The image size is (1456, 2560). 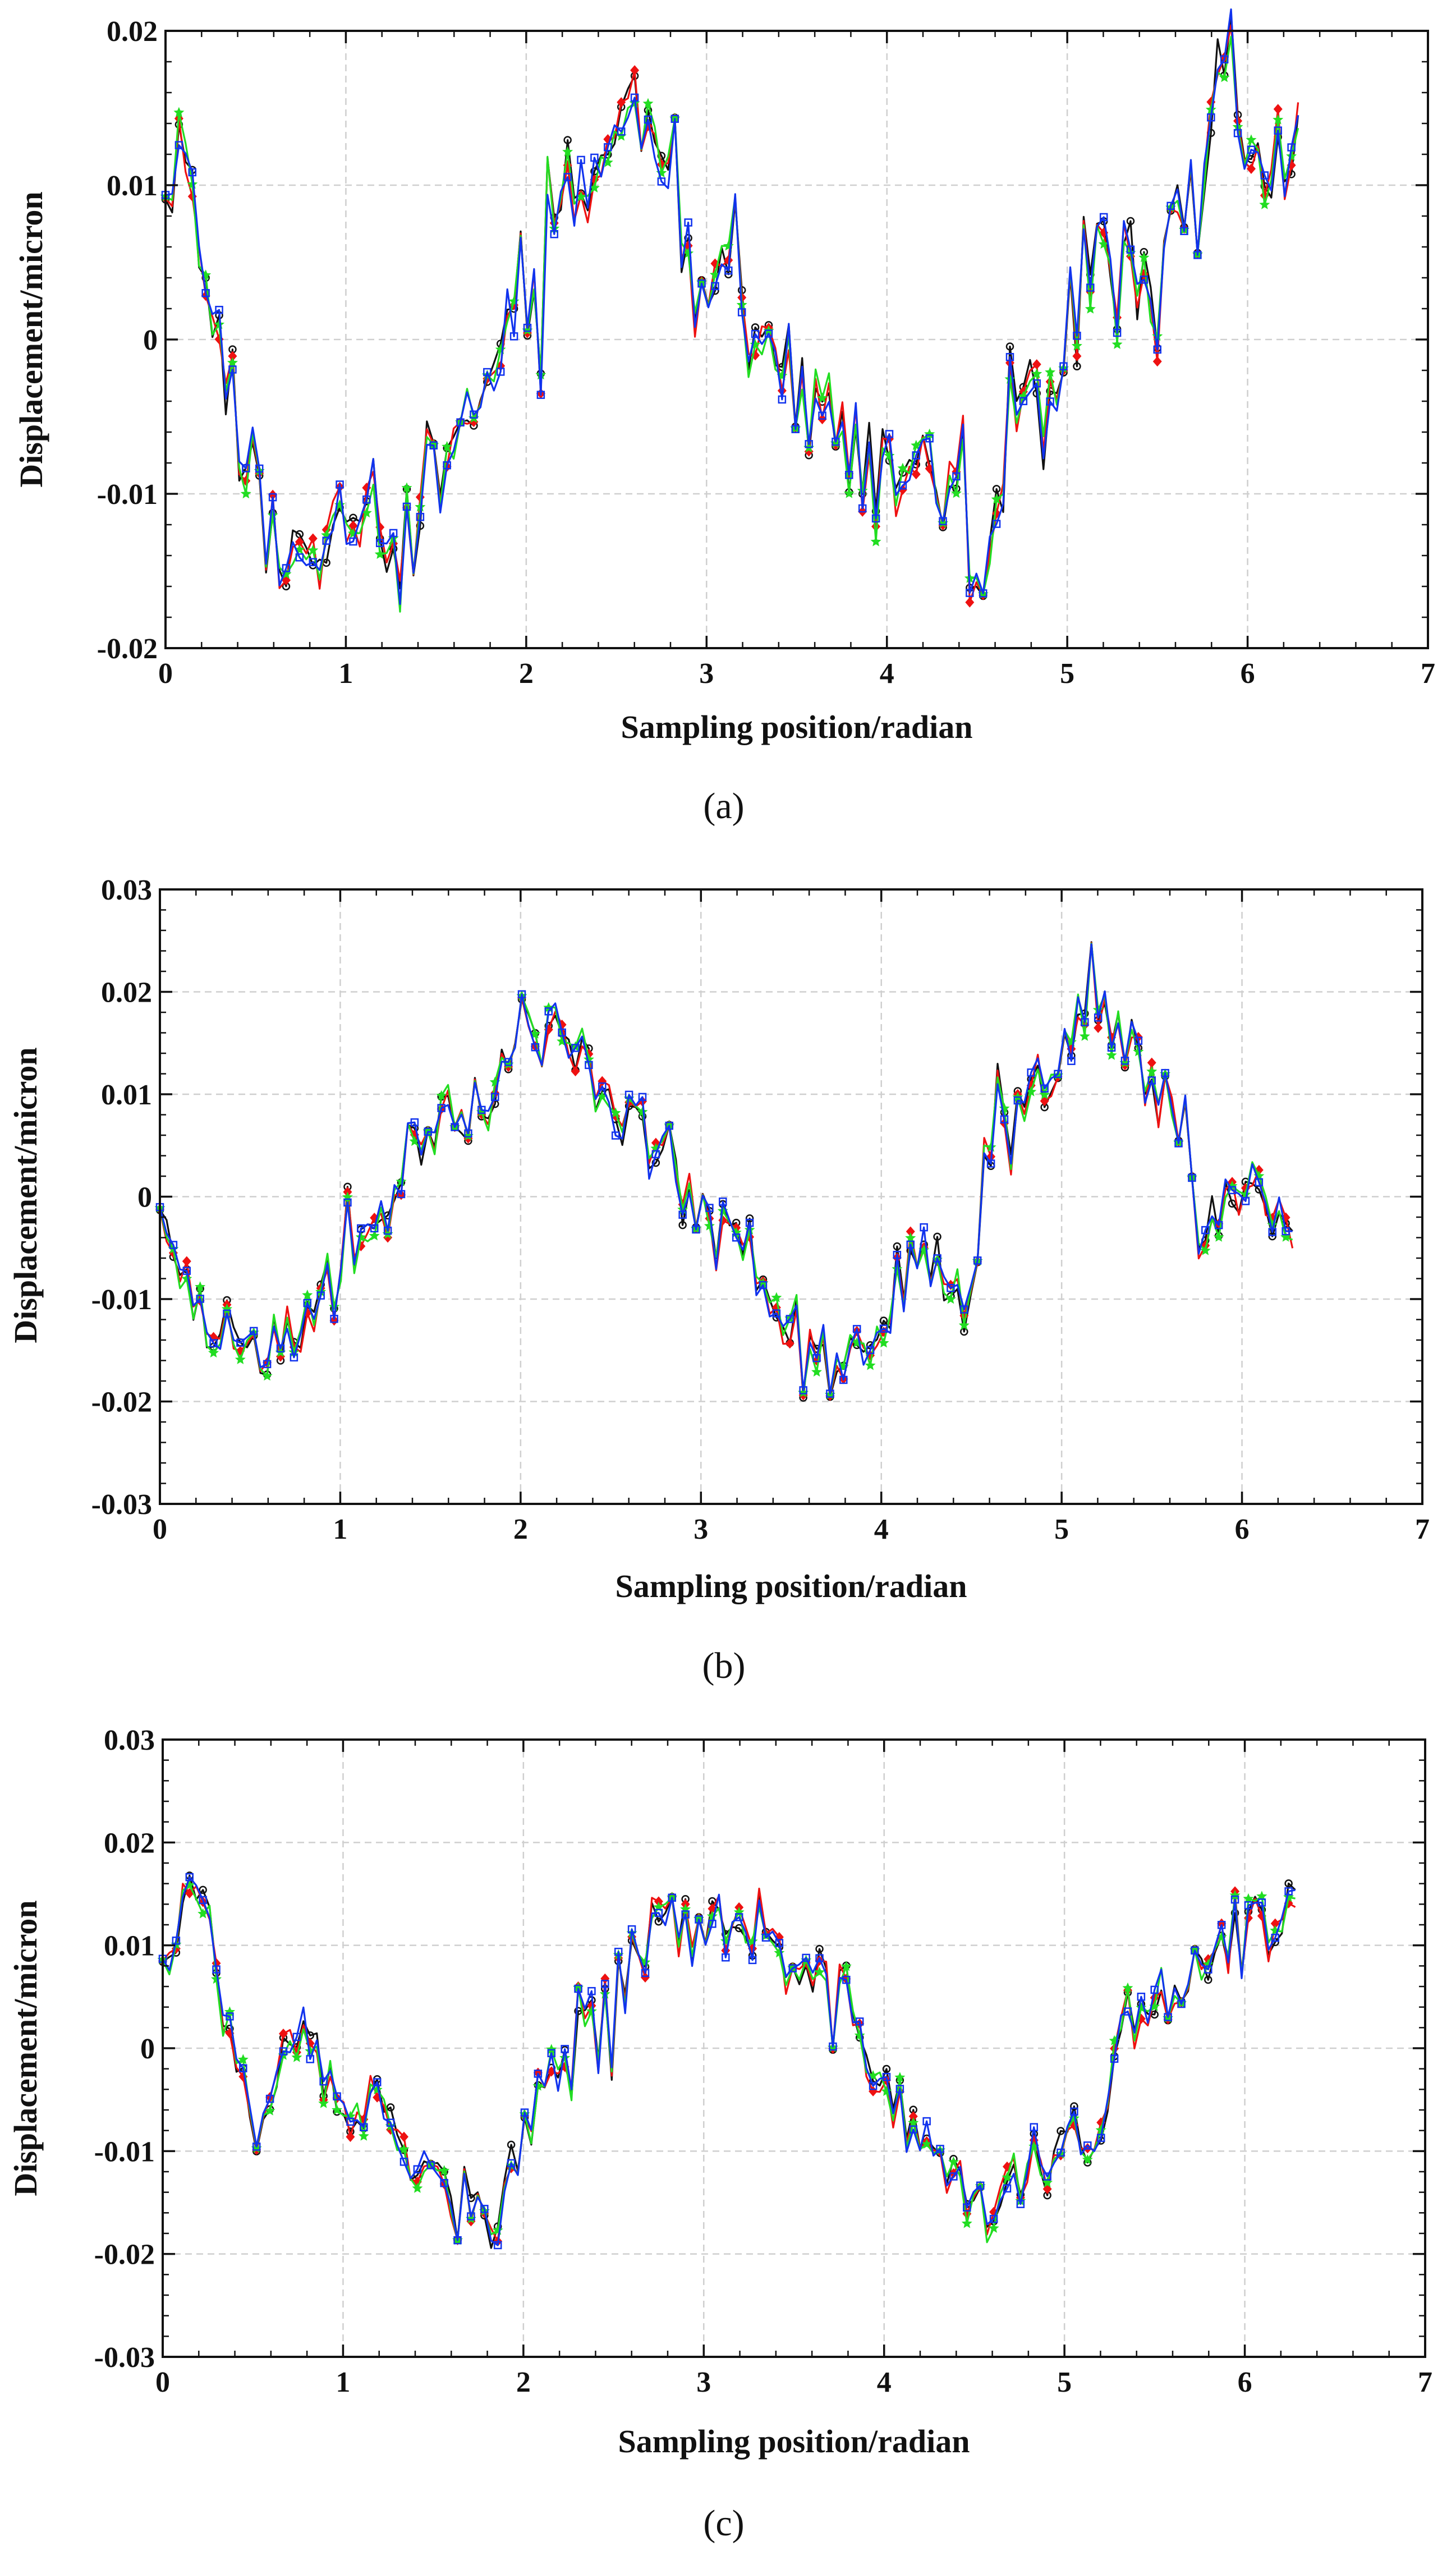 I want to click on x-tick-label: 5, so click(x=1064, y=2382).